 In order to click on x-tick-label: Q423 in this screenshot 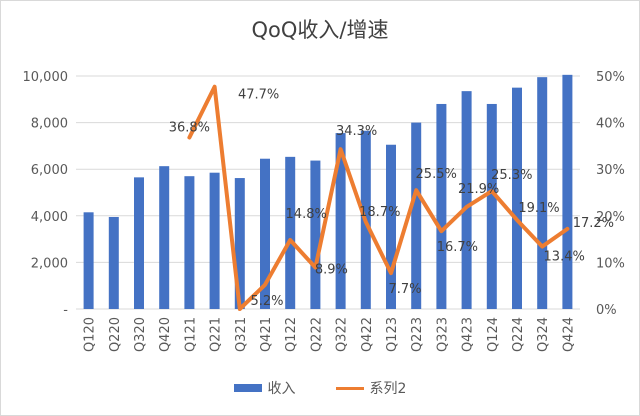, I will do `click(468, 334)`.